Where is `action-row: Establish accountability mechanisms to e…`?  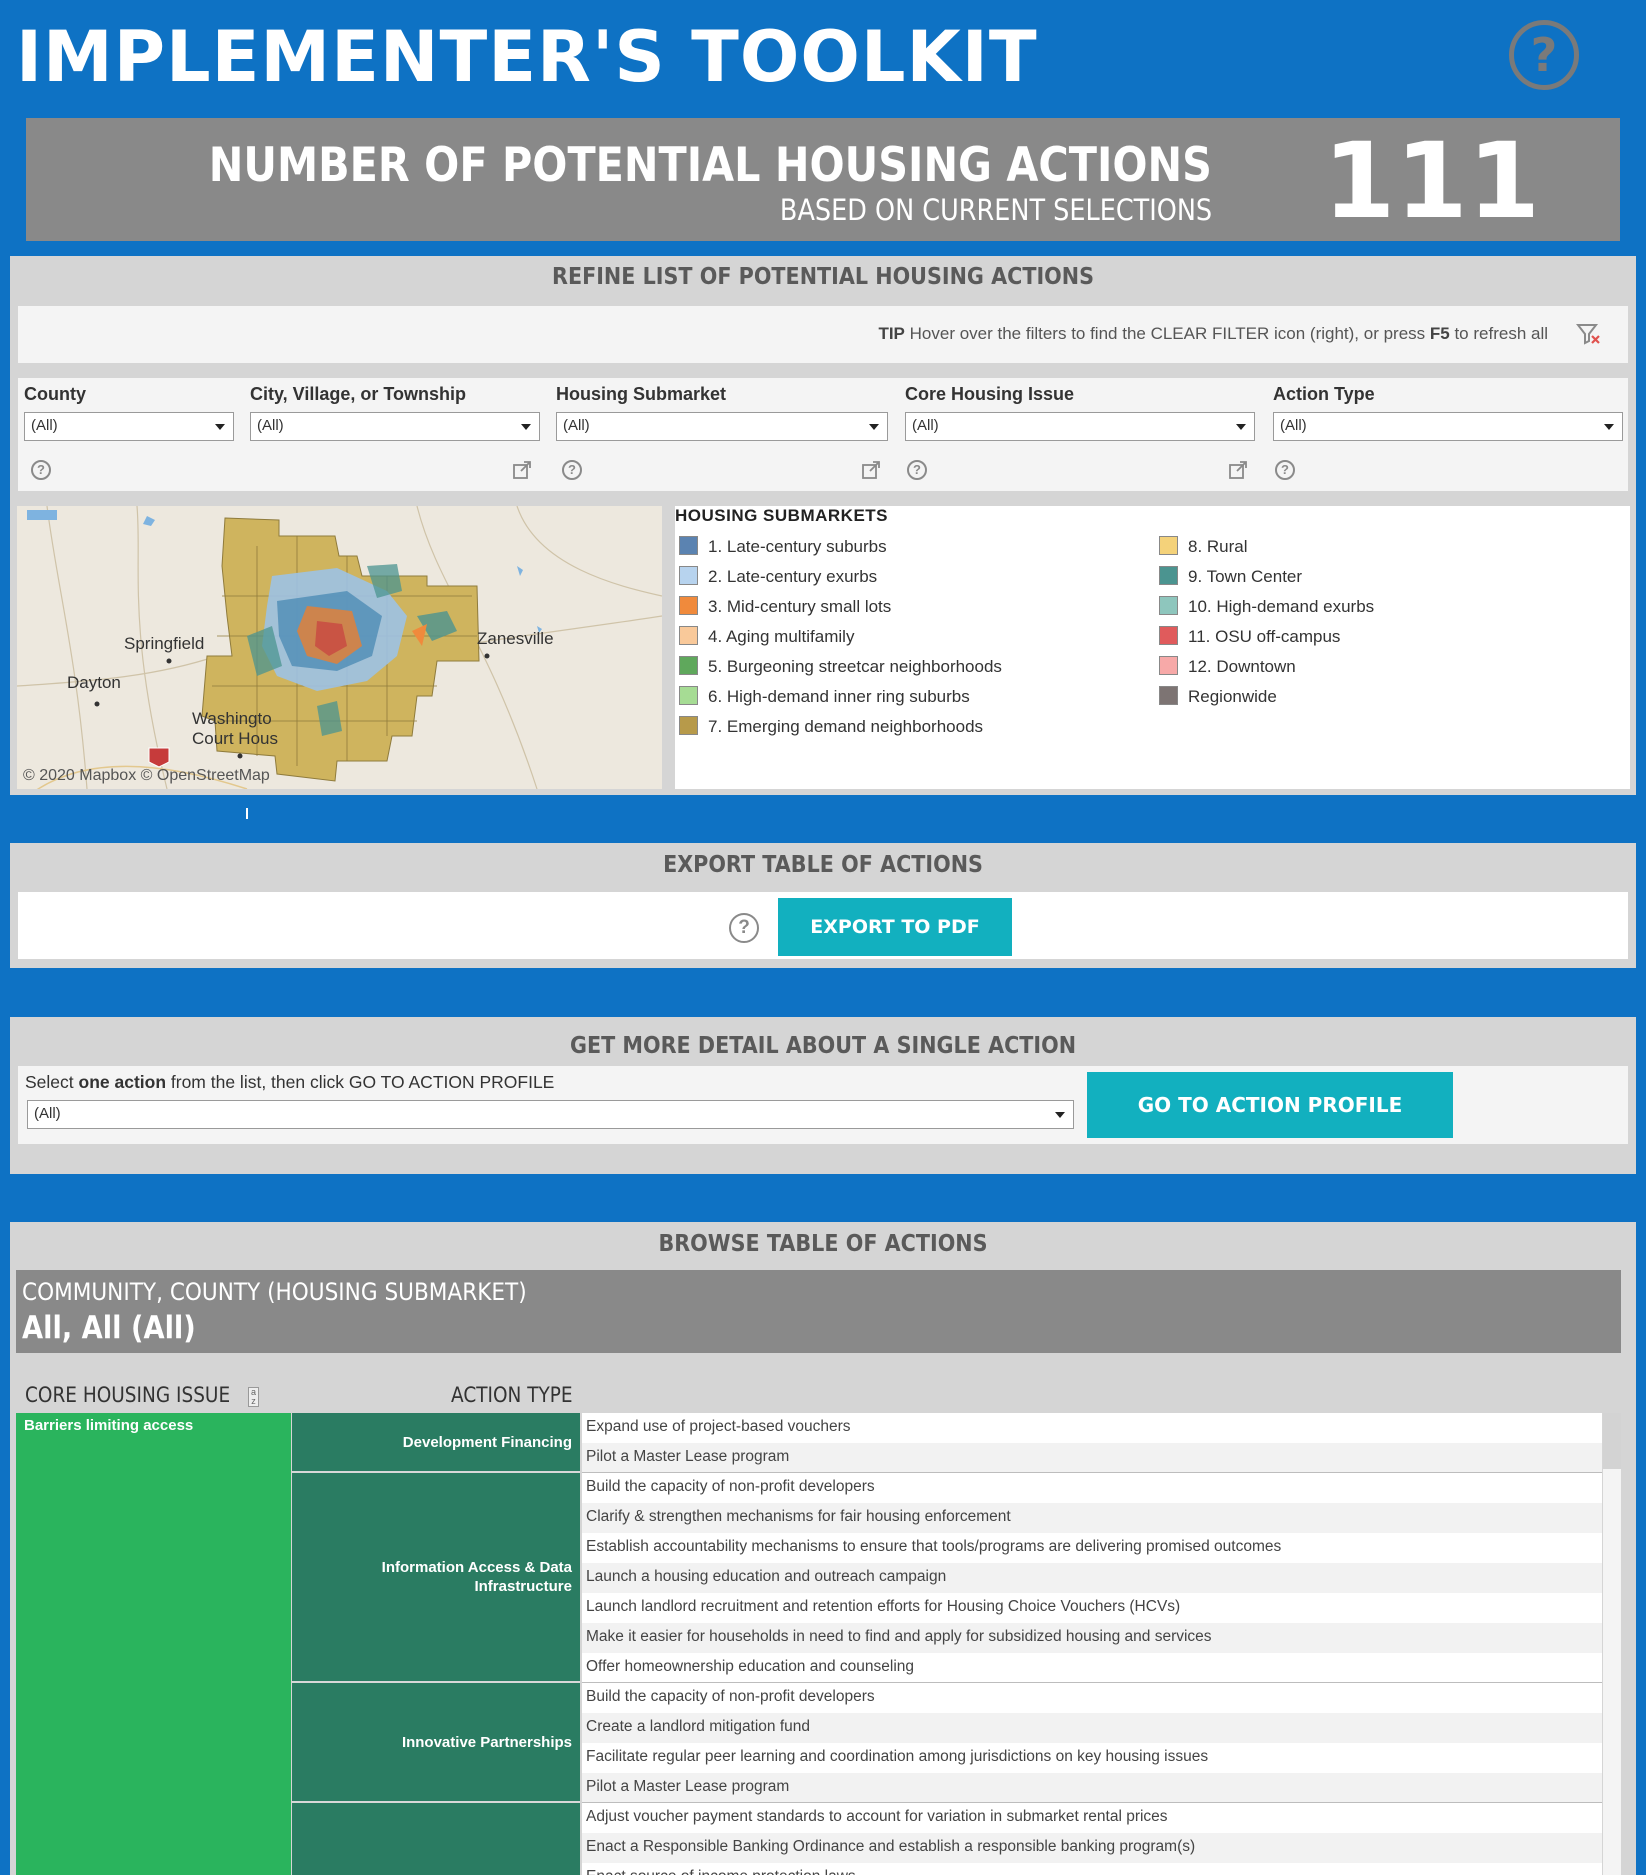 action-row: Establish accountability mechanisms to e… is located at coordinates (1092, 1548).